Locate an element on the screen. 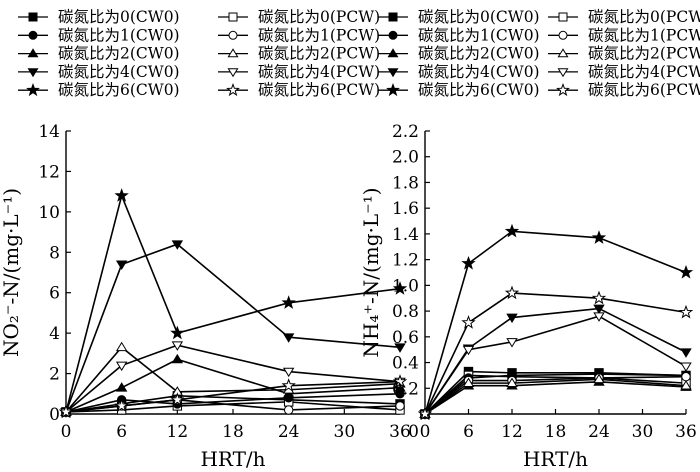  legend-label: 碳氮比为0(CW0) is located at coordinates (479, 17).